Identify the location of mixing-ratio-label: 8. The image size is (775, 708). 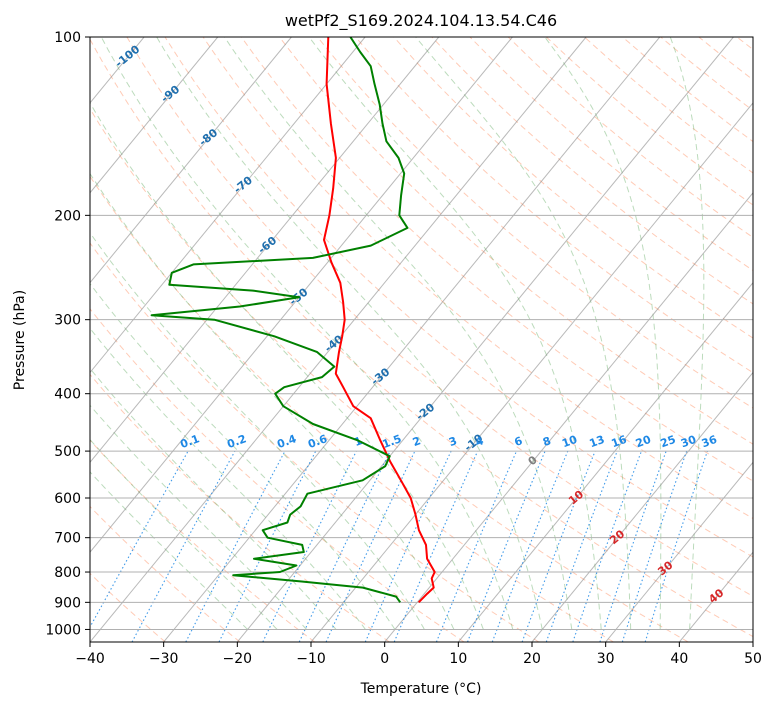
(547, 441).